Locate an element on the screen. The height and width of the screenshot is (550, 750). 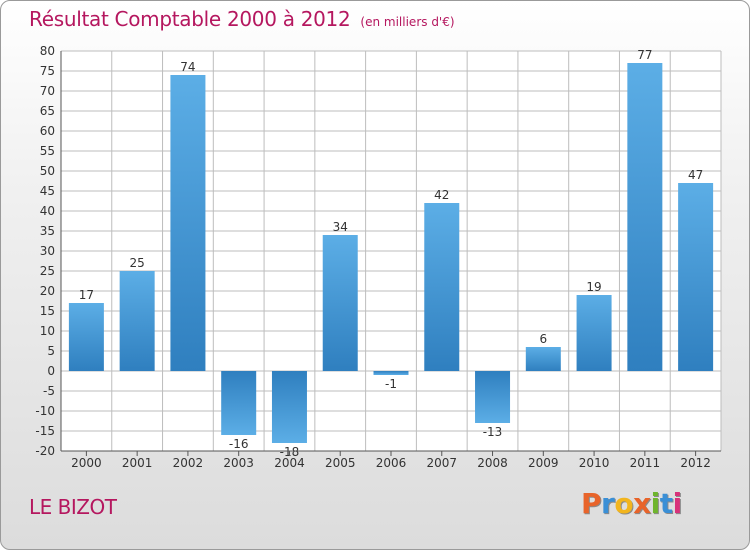
proxiti-logo: Proxiti is located at coordinates (631, 503).